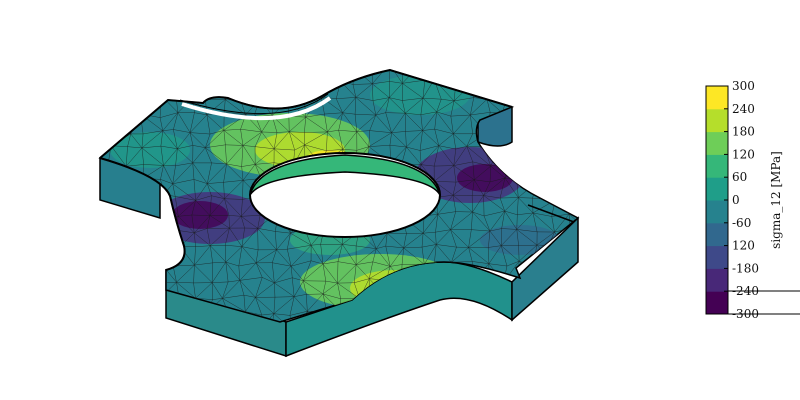 This screenshot has width=800, height=400. I want to click on colorbar-tick-label: 240, so click(743, 109).